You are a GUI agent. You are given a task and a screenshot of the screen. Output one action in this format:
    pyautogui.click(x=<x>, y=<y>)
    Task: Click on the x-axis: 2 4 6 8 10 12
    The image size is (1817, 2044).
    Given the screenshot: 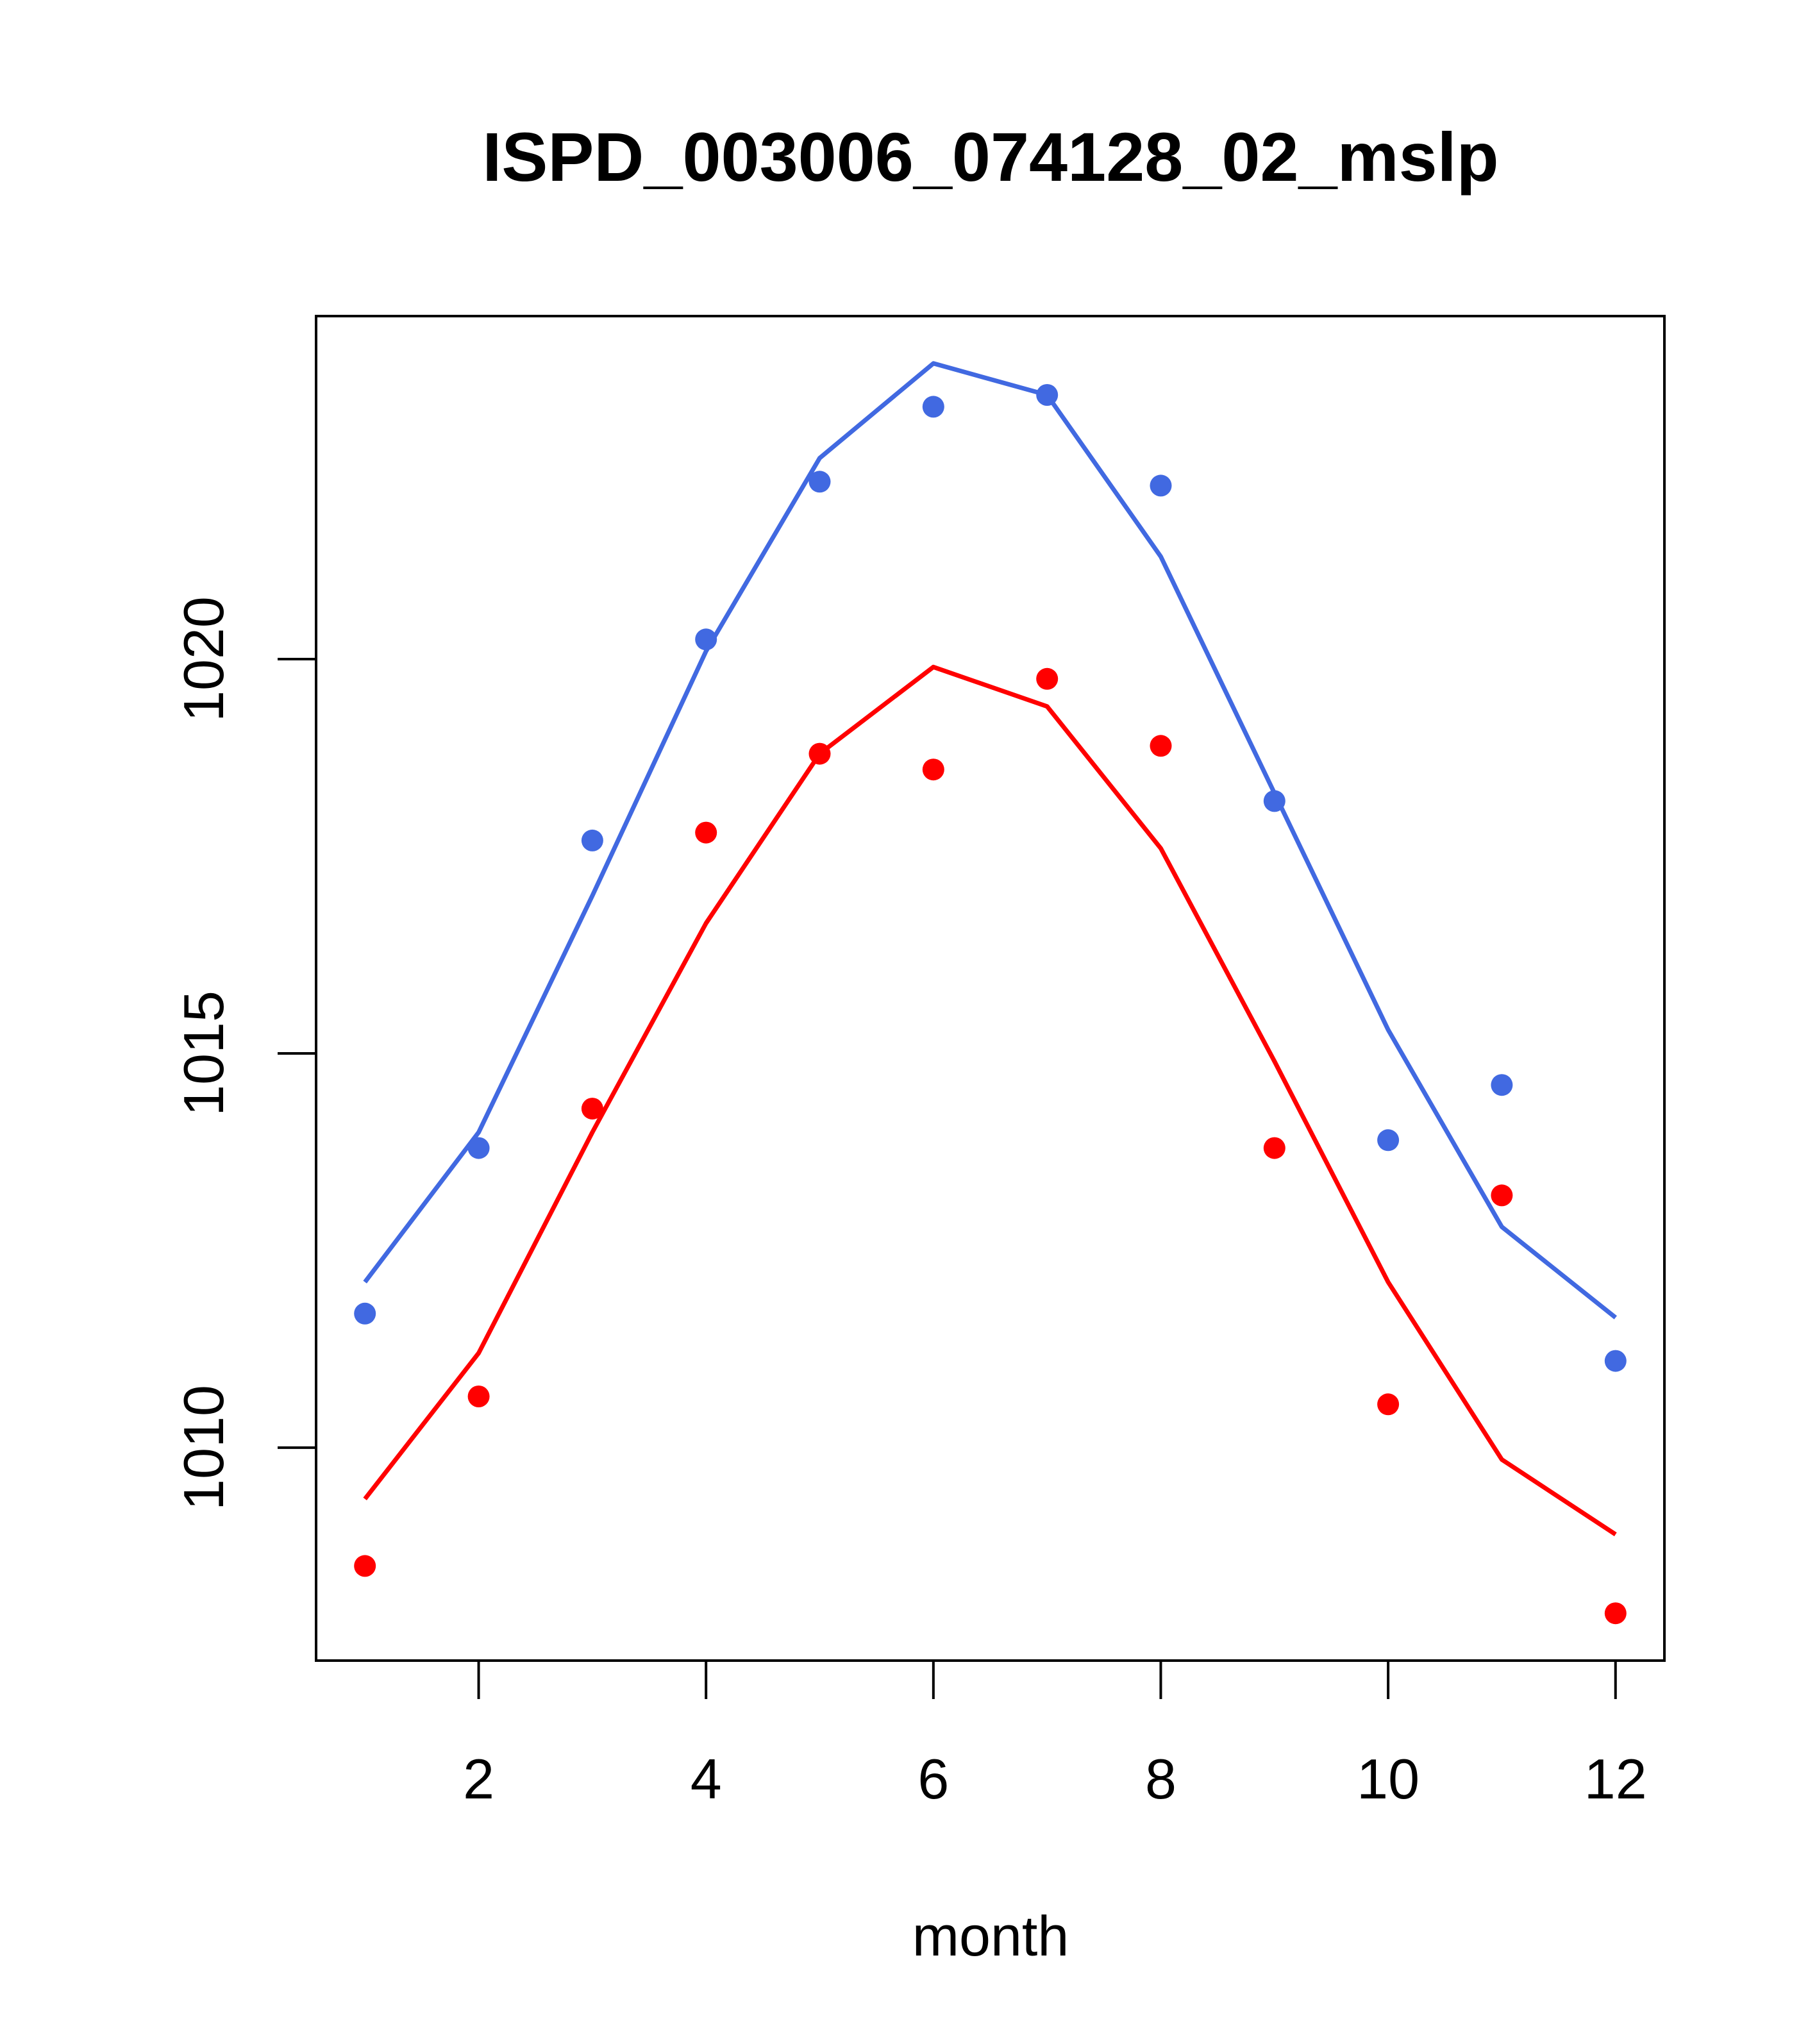 What is the action you would take?
    pyautogui.click(x=1055, y=1735)
    